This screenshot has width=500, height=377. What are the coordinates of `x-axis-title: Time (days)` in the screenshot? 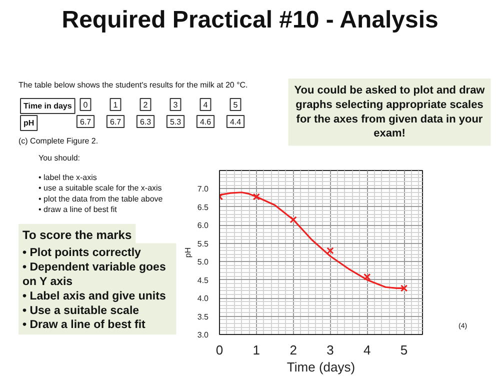 It's located at (321, 367).